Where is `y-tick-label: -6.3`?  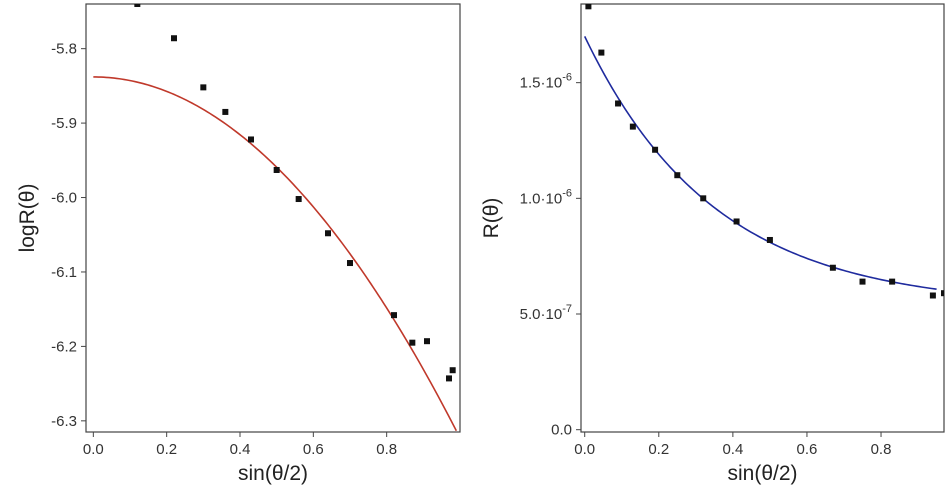 y-tick-label: -6.3 is located at coordinates (64, 421).